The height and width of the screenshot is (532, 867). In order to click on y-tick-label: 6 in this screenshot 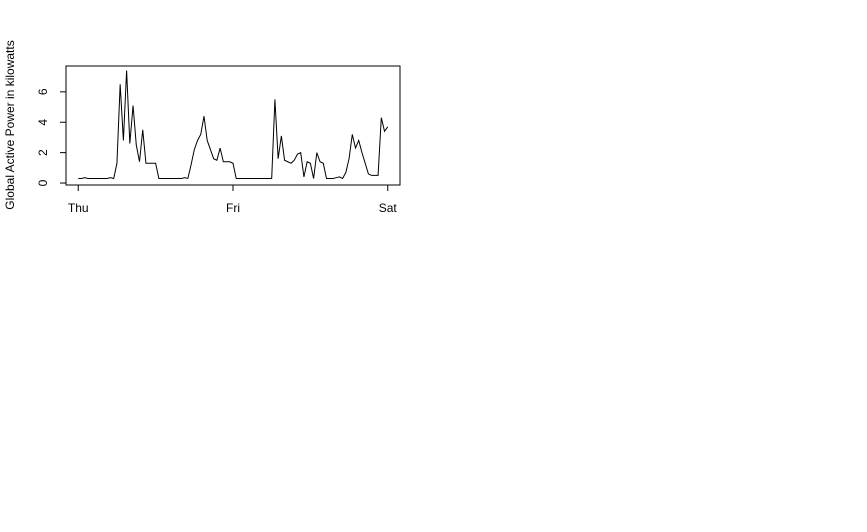, I will do `click(43, 91)`.